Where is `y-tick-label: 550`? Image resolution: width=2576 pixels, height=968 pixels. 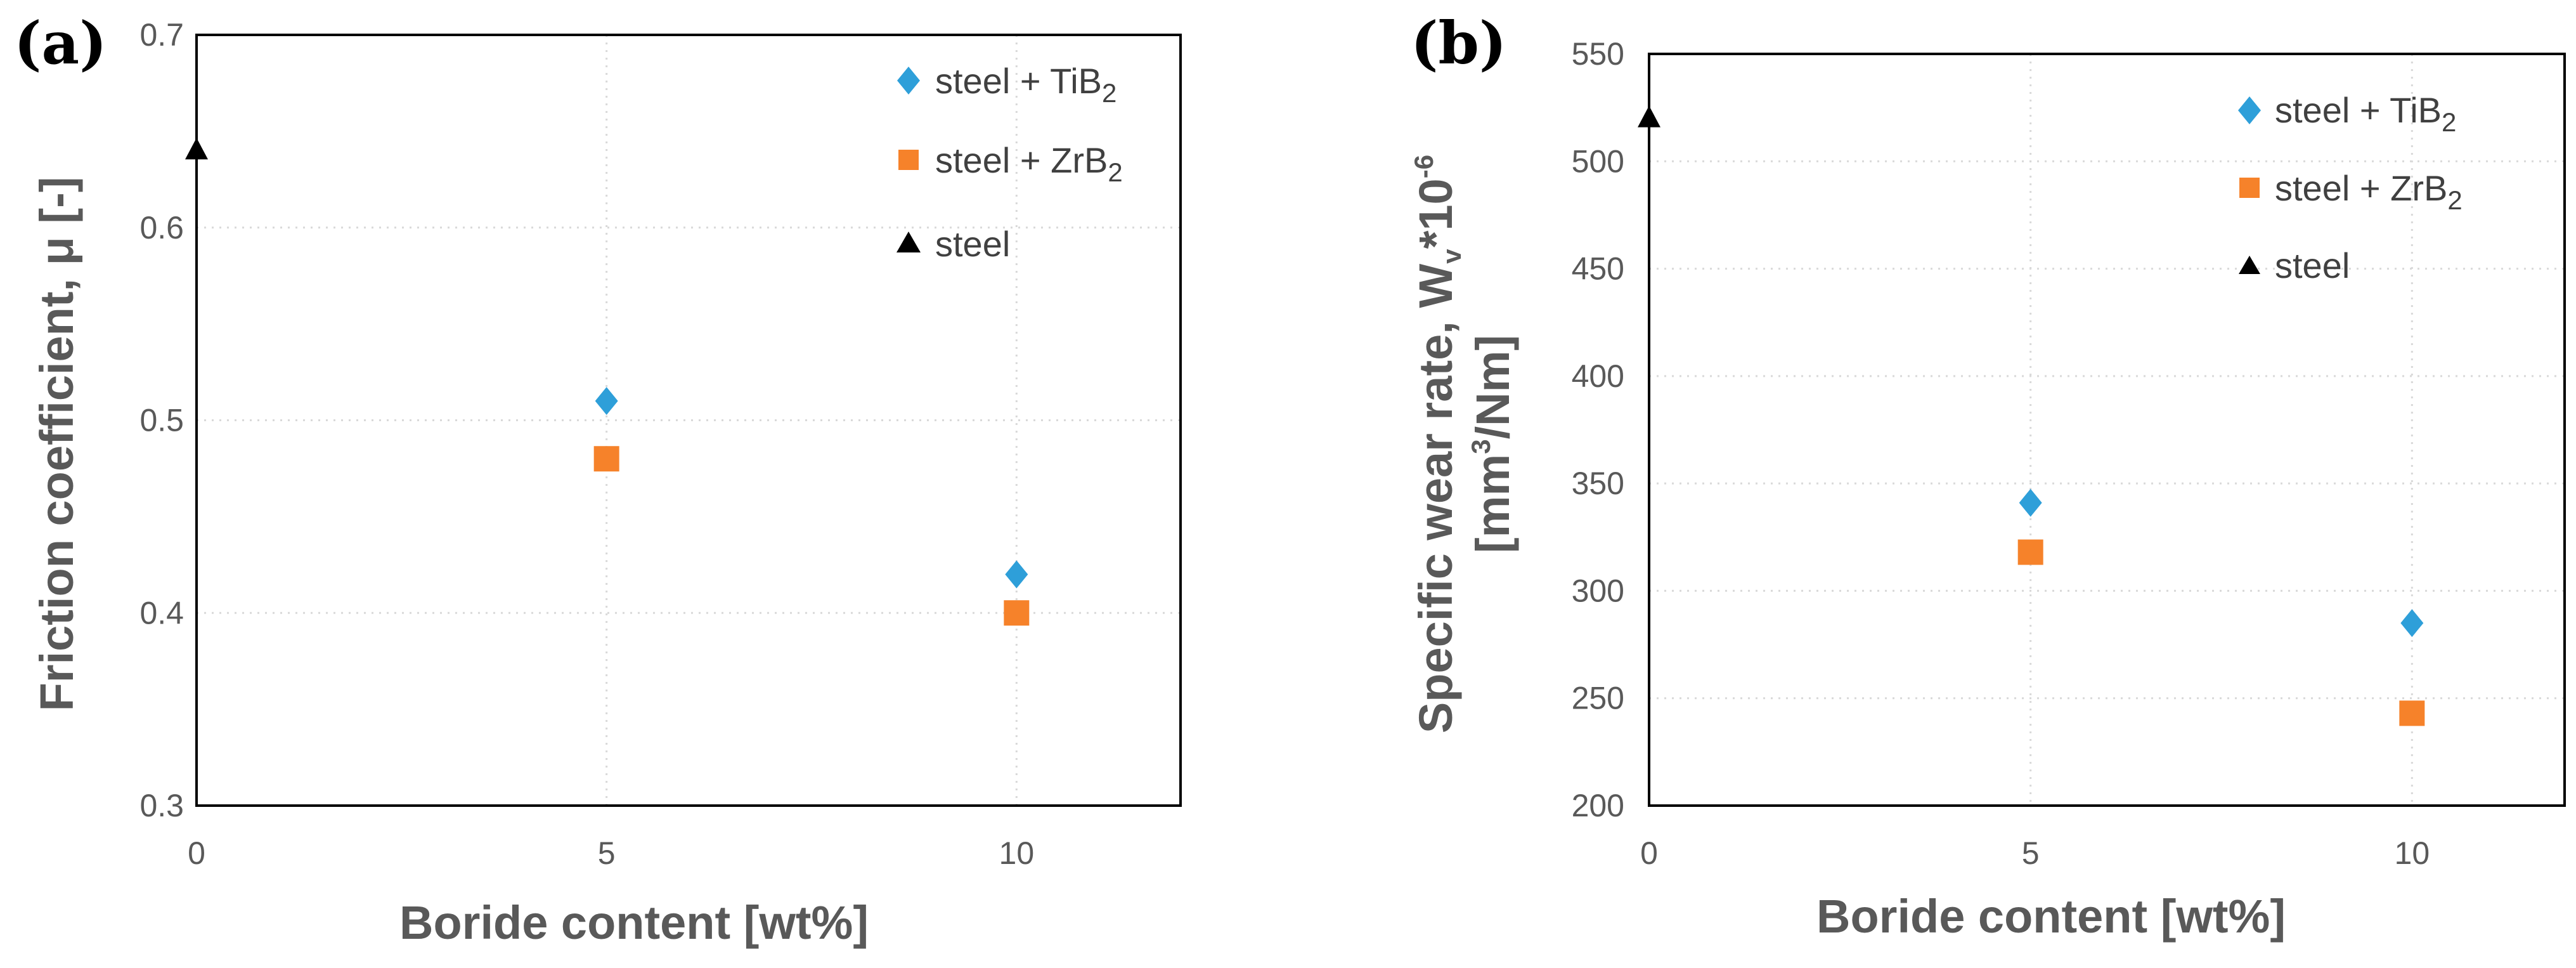 y-tick-label: 550 is located at coordinates (1598, 54).